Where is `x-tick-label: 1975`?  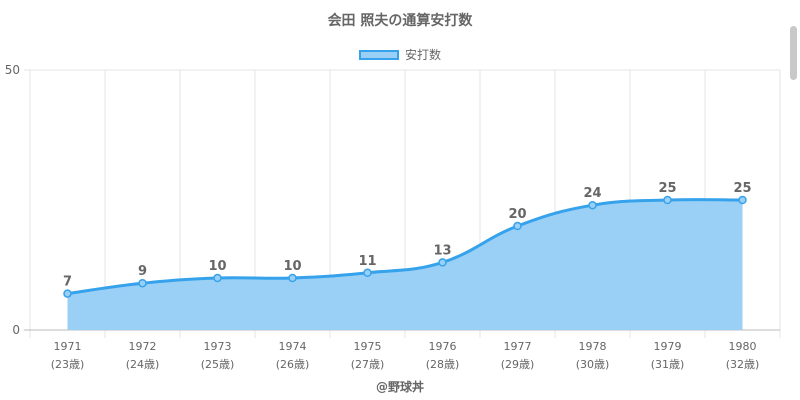
x-tick-label: 1975 is located at coordinates (368, 346).